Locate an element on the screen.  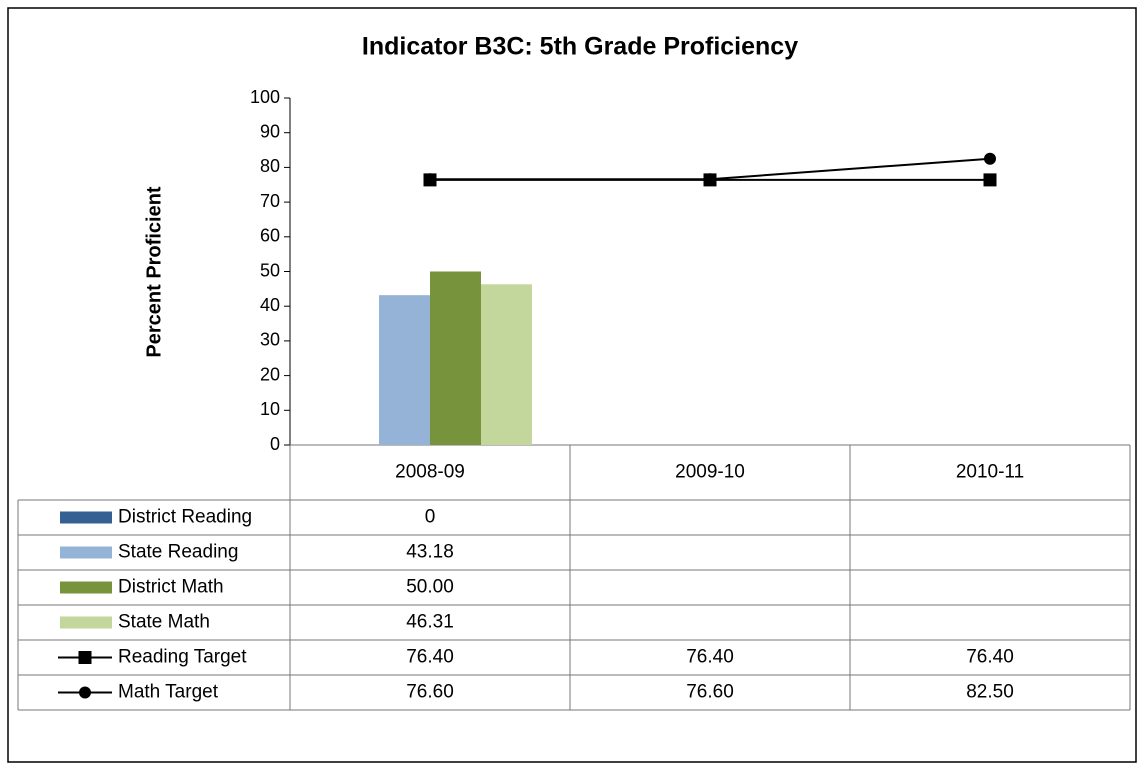
y-tick-label: 20 is located at coordinates (270, 374).